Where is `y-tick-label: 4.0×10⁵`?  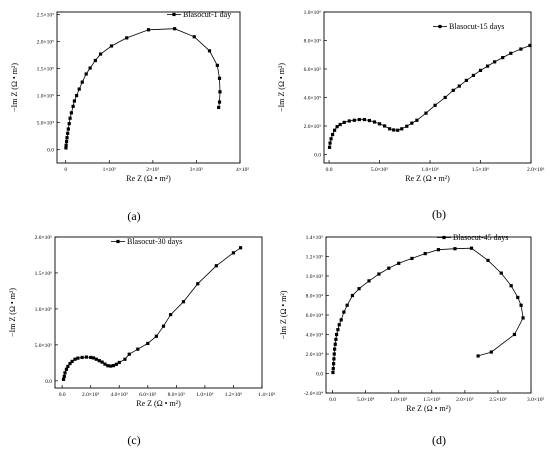 y-tick-label: 4.0×10⁵ is located at coordinates (312, 98).